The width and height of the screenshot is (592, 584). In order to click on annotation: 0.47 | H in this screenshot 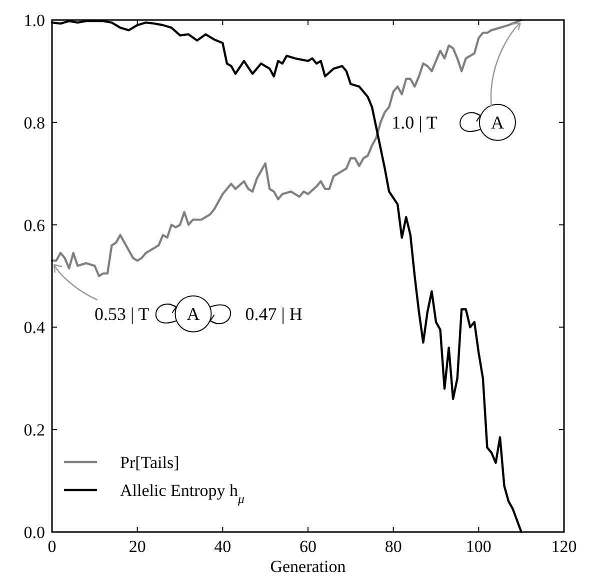, I will do `click(273, 314)`.